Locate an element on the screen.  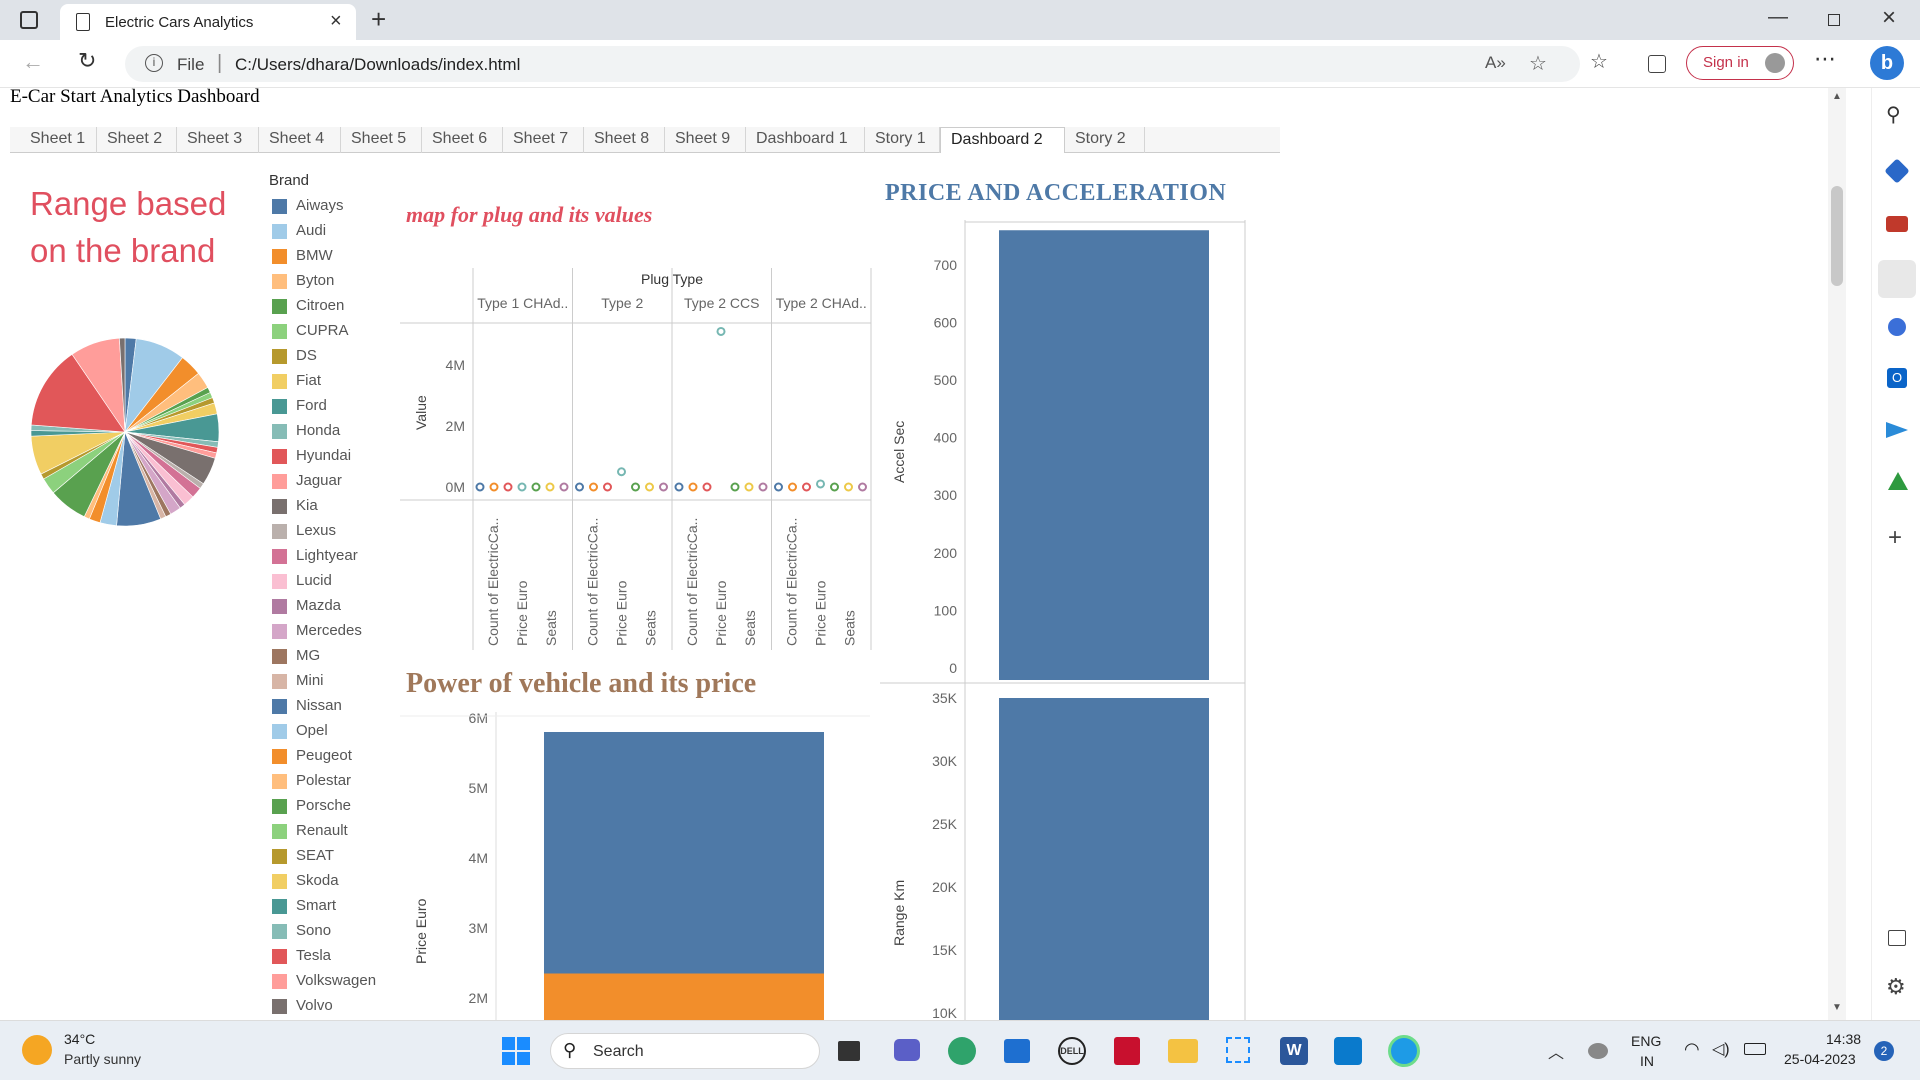
meet-icon is located at coordinates (907, 1050).